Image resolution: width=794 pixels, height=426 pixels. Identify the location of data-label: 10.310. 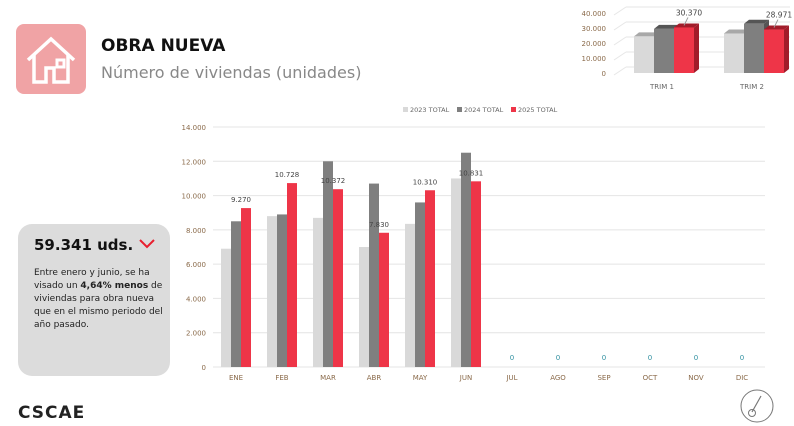
(425, 182).